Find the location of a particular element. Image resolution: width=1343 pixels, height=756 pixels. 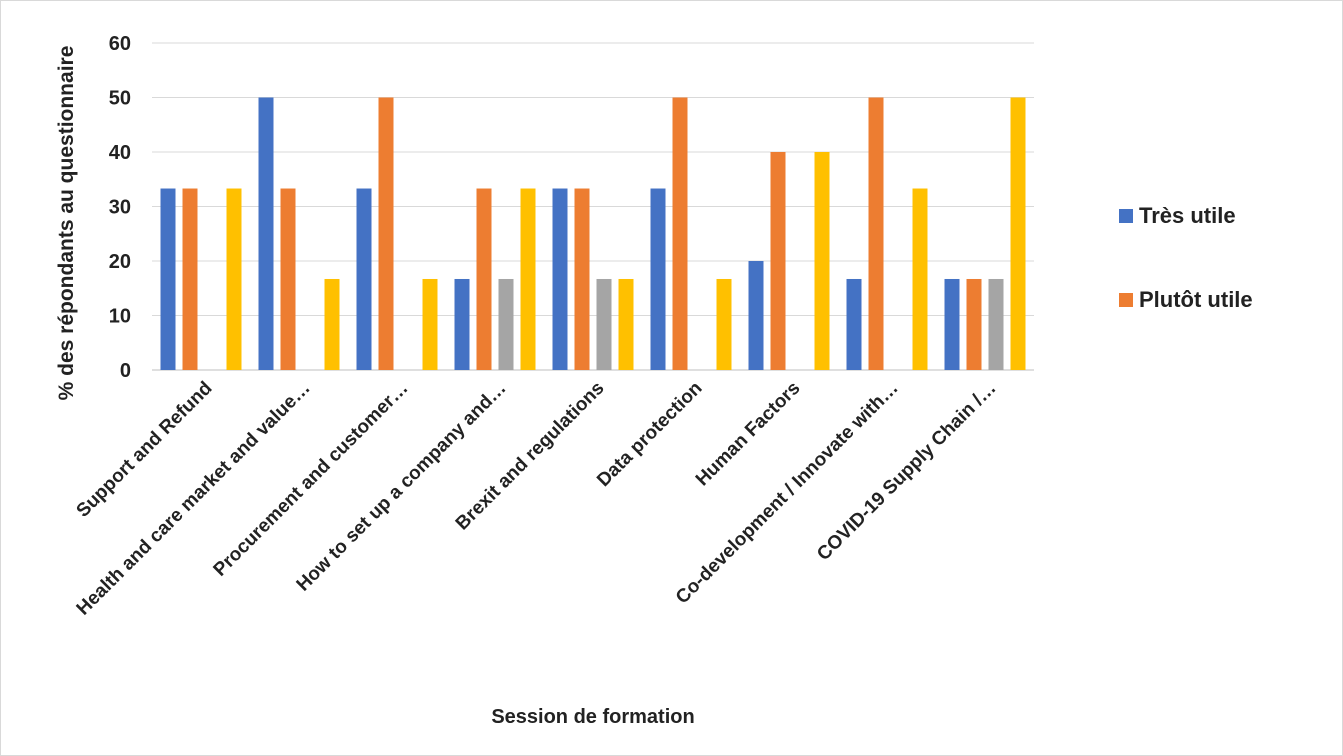

legend-label-plutot-utile: Plutôt utile is located at coordinates (1196, 299).